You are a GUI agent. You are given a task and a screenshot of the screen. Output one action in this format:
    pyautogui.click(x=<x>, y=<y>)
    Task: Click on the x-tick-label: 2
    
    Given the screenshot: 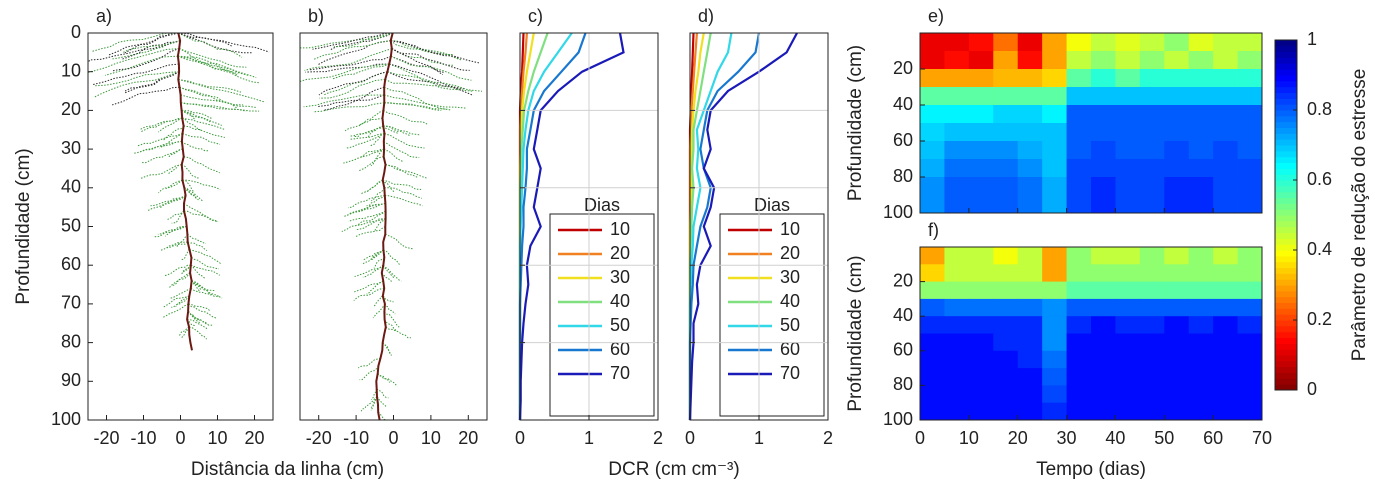 What is the action you would take?
    pyautogui.click(x=828, y=438)
    